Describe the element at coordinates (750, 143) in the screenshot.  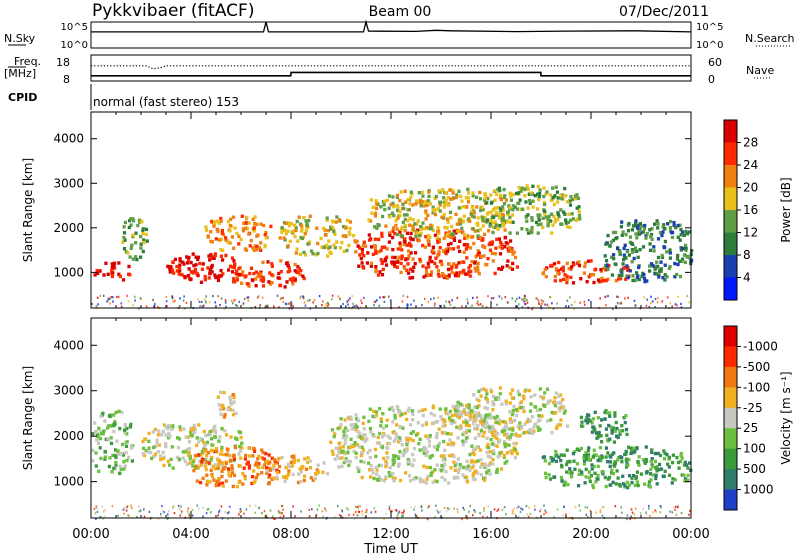
I see `power-colorbar-tick-label: 28` at that location.